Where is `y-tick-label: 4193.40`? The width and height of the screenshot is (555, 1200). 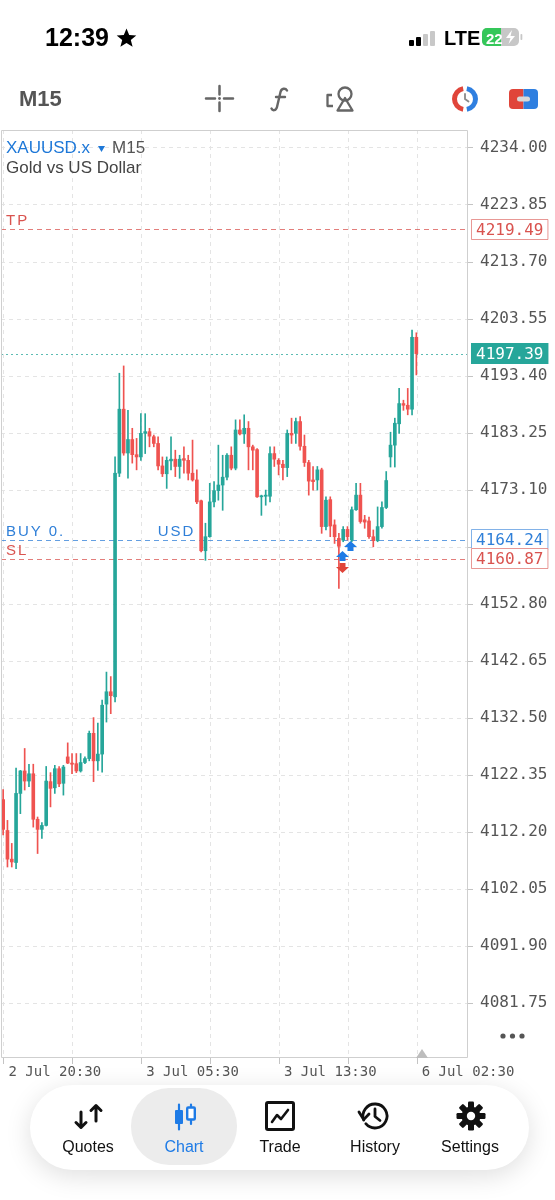 y-tick-label: 4193.40 is located at coordinates (514, 375).